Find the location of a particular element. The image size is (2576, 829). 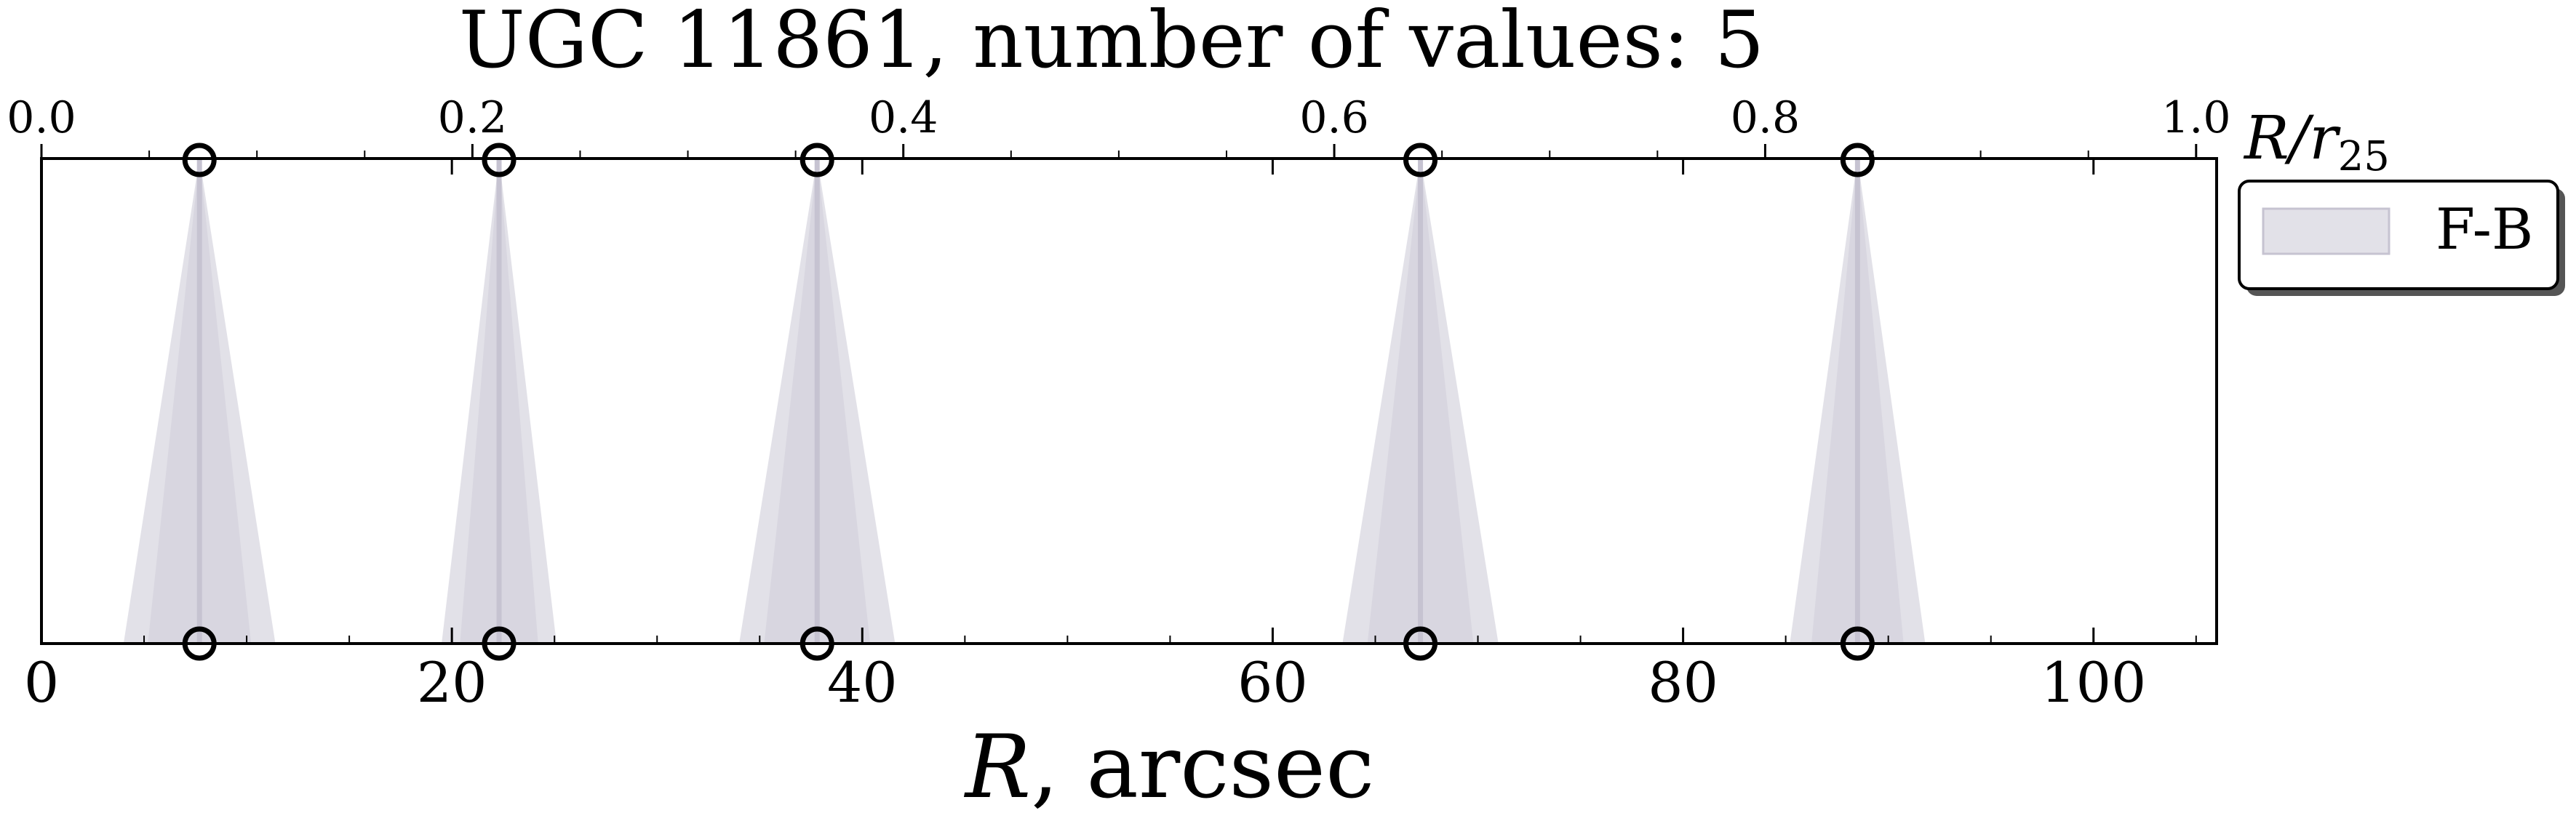

legend-swatch-f-b is located at coordinates (2326, 231).